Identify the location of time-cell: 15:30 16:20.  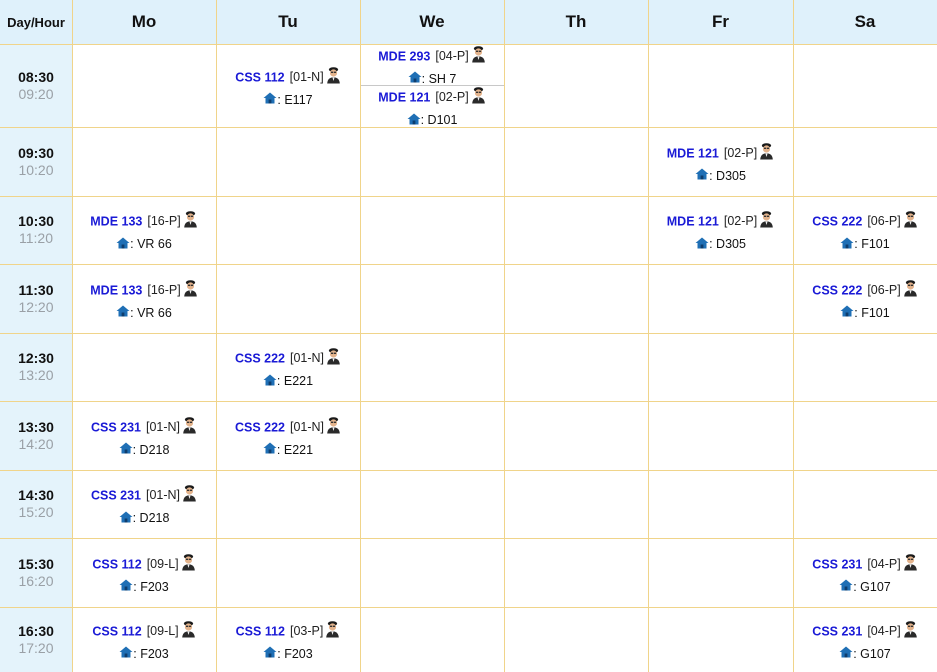
(36, 572).